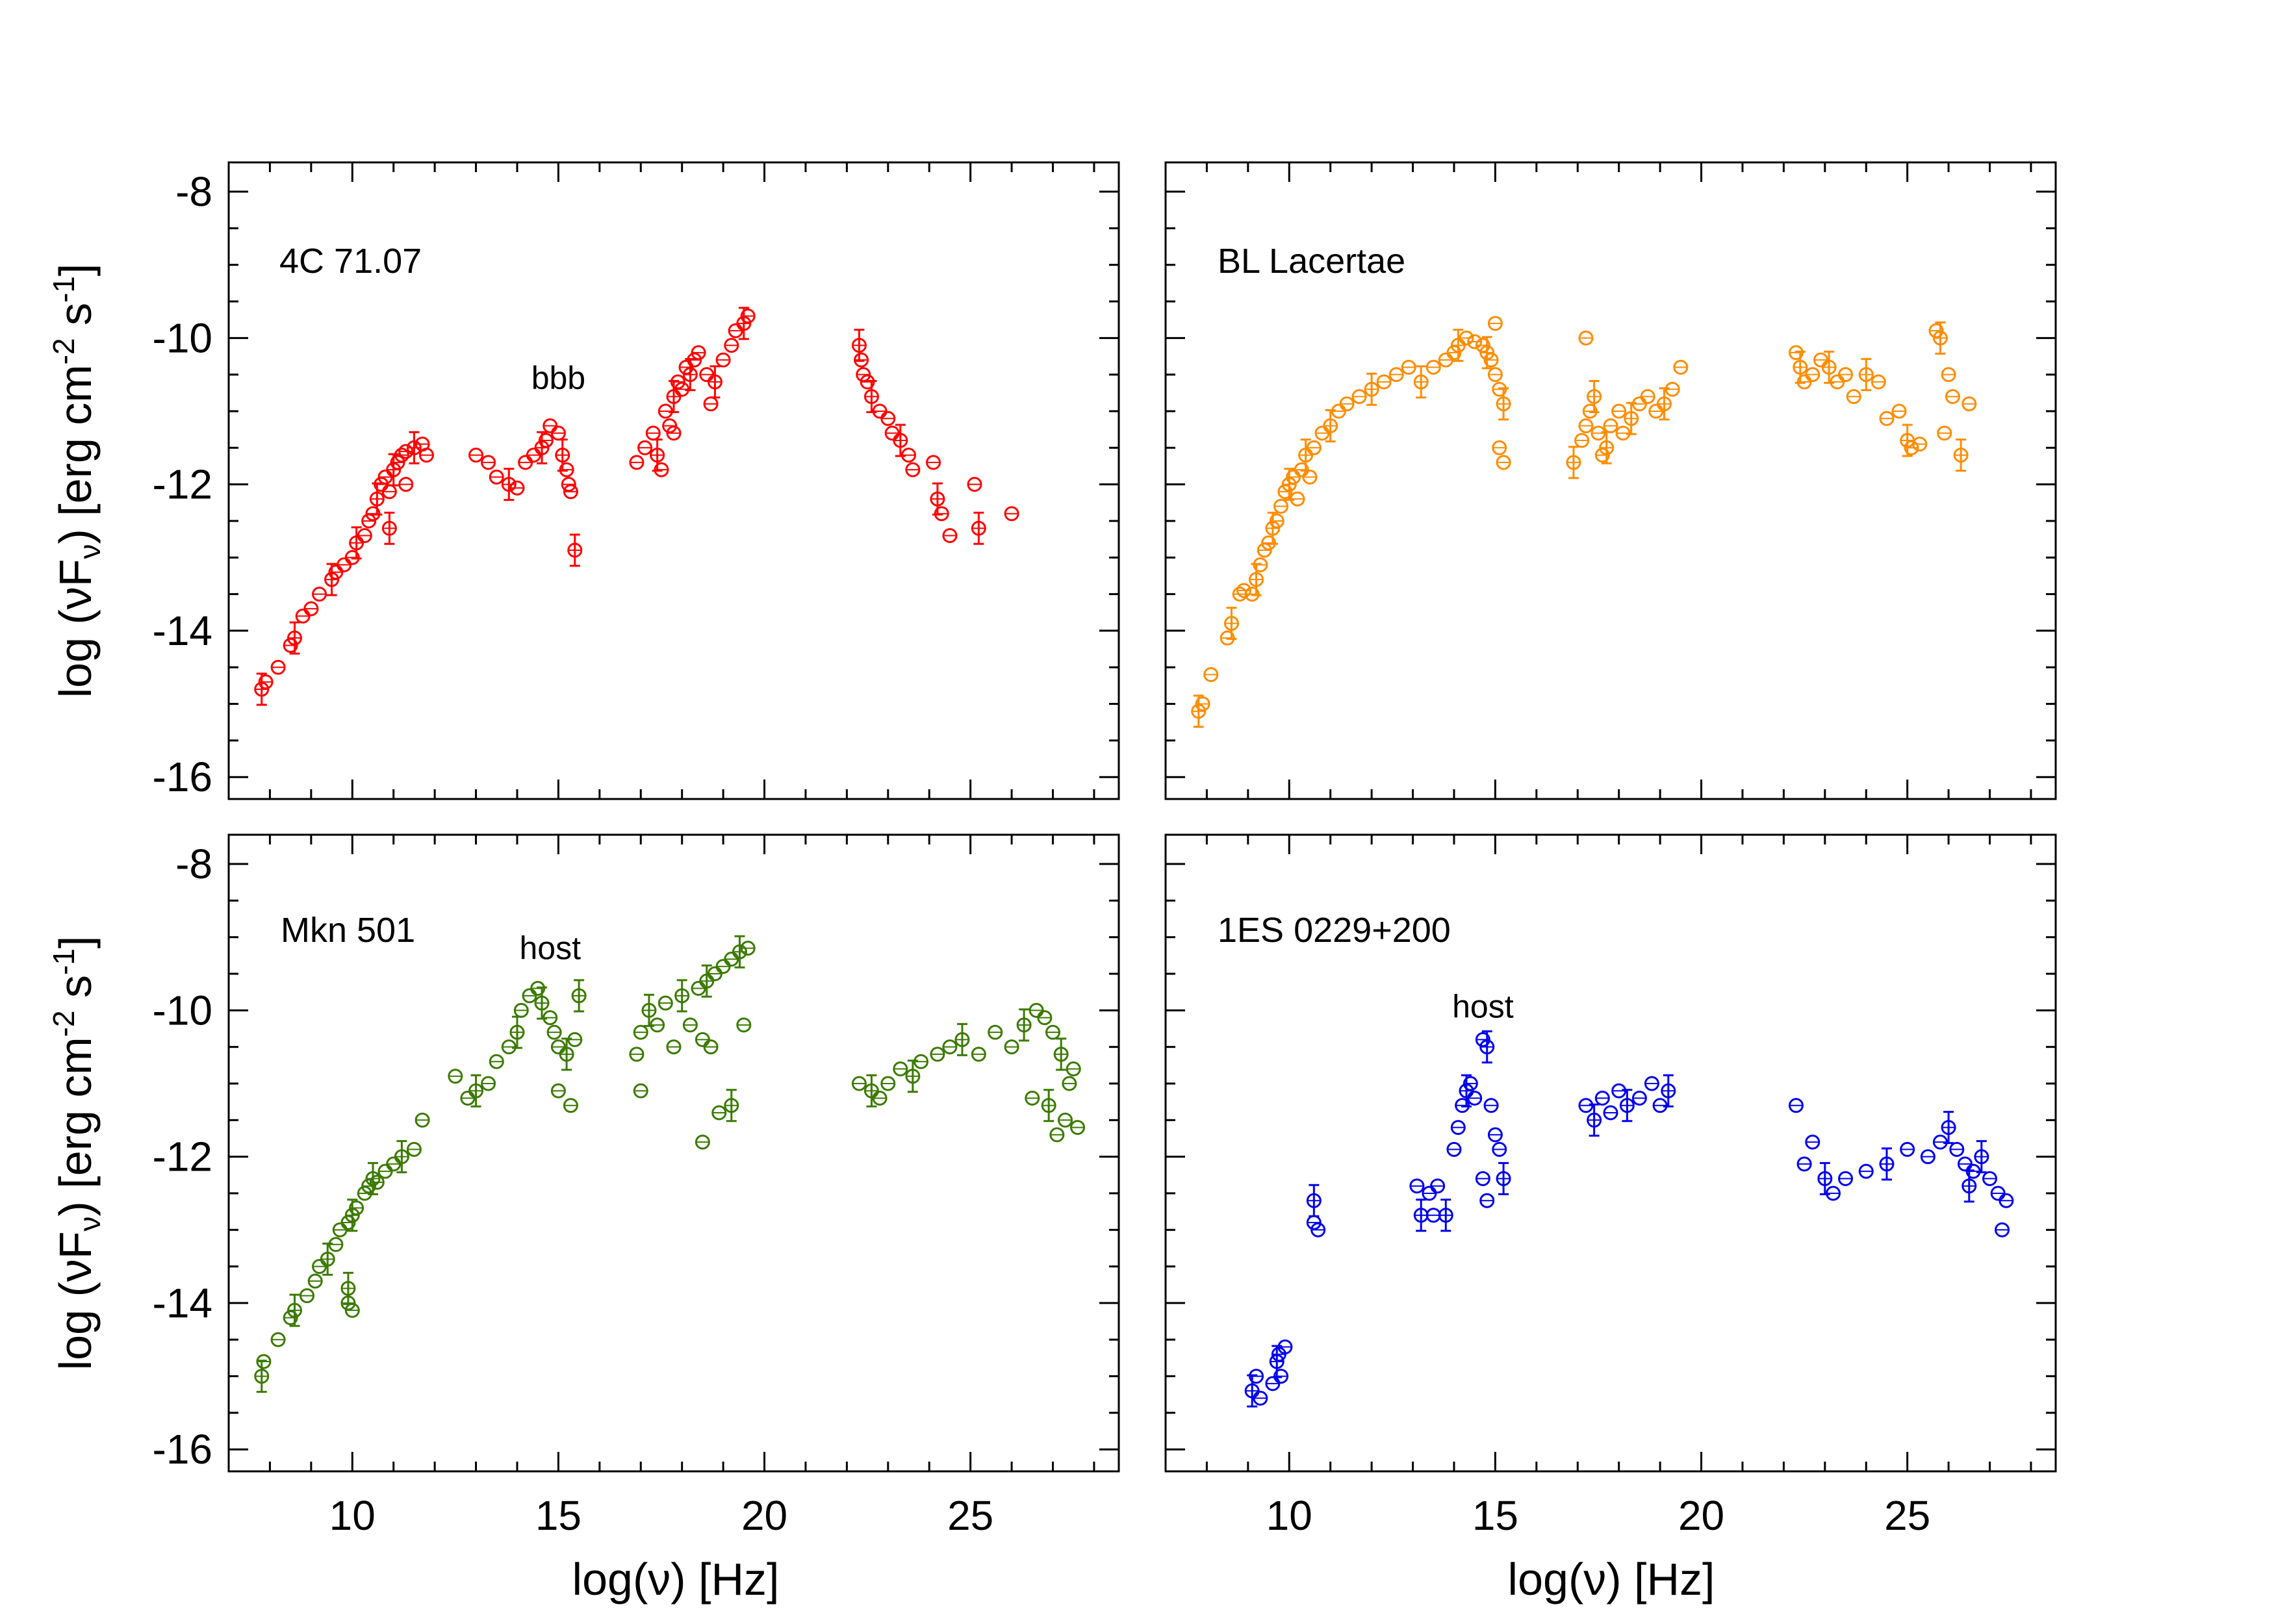 This screenshot has width=2274, height=1624. What do you see at coordinates (676, 1579) in the screenshot?
I see `x-axis-title-left: log(ν) [Hz]` at bounding box center [676, 1579].